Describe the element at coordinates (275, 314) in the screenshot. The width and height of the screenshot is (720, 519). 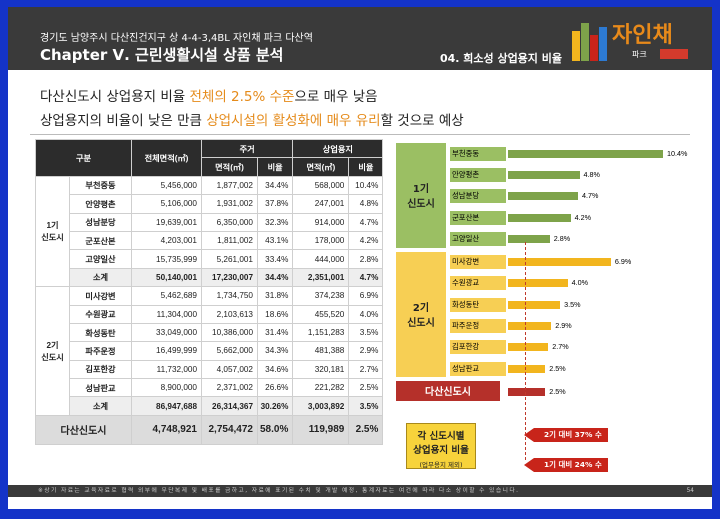
I see `table-cell: 18.6%` at that location.